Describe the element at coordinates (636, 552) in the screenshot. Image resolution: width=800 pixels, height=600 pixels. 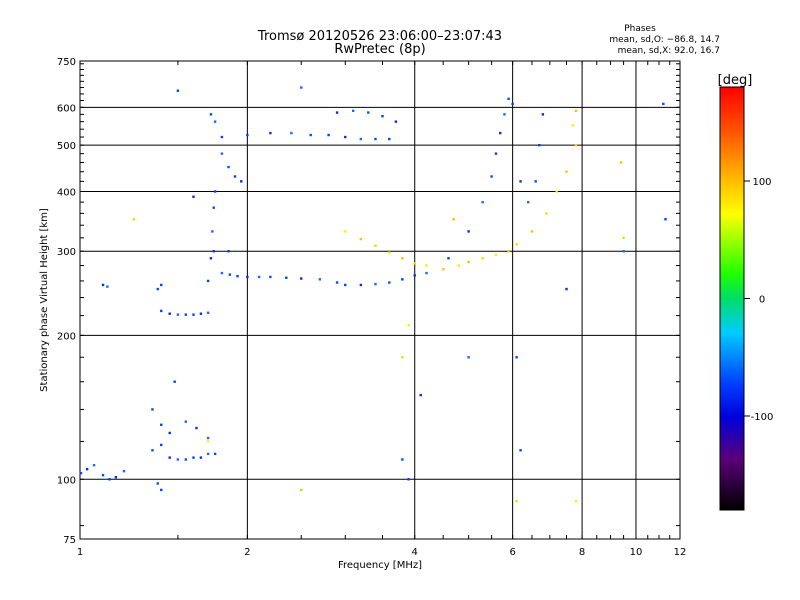
I see `x-tick-label: 10` at that location.